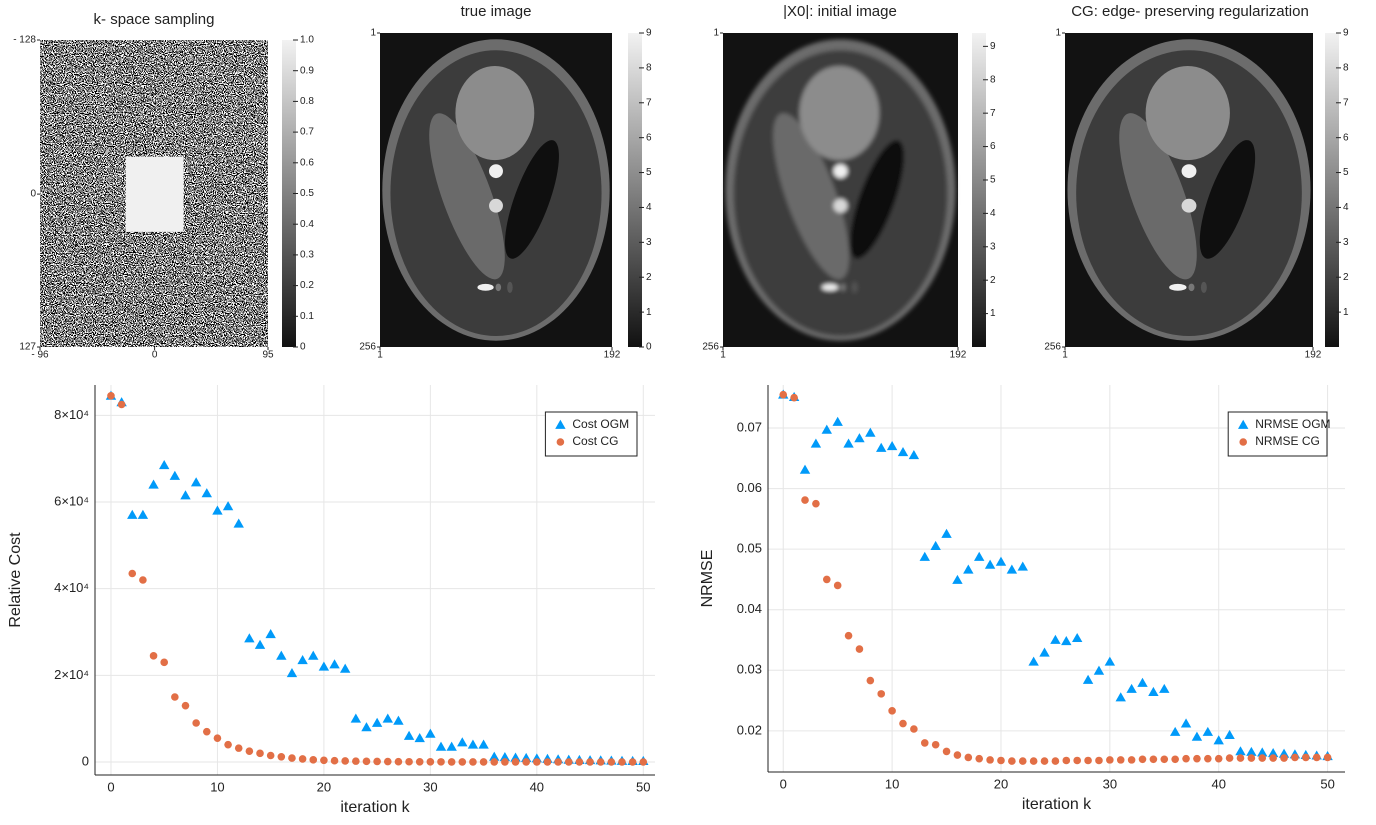 The width and height of the screenshot is (1376, 825). Describe the element at coordinates (840, 11) in the screenshot. I see `chart-title: |X0|: initial image` at that location.